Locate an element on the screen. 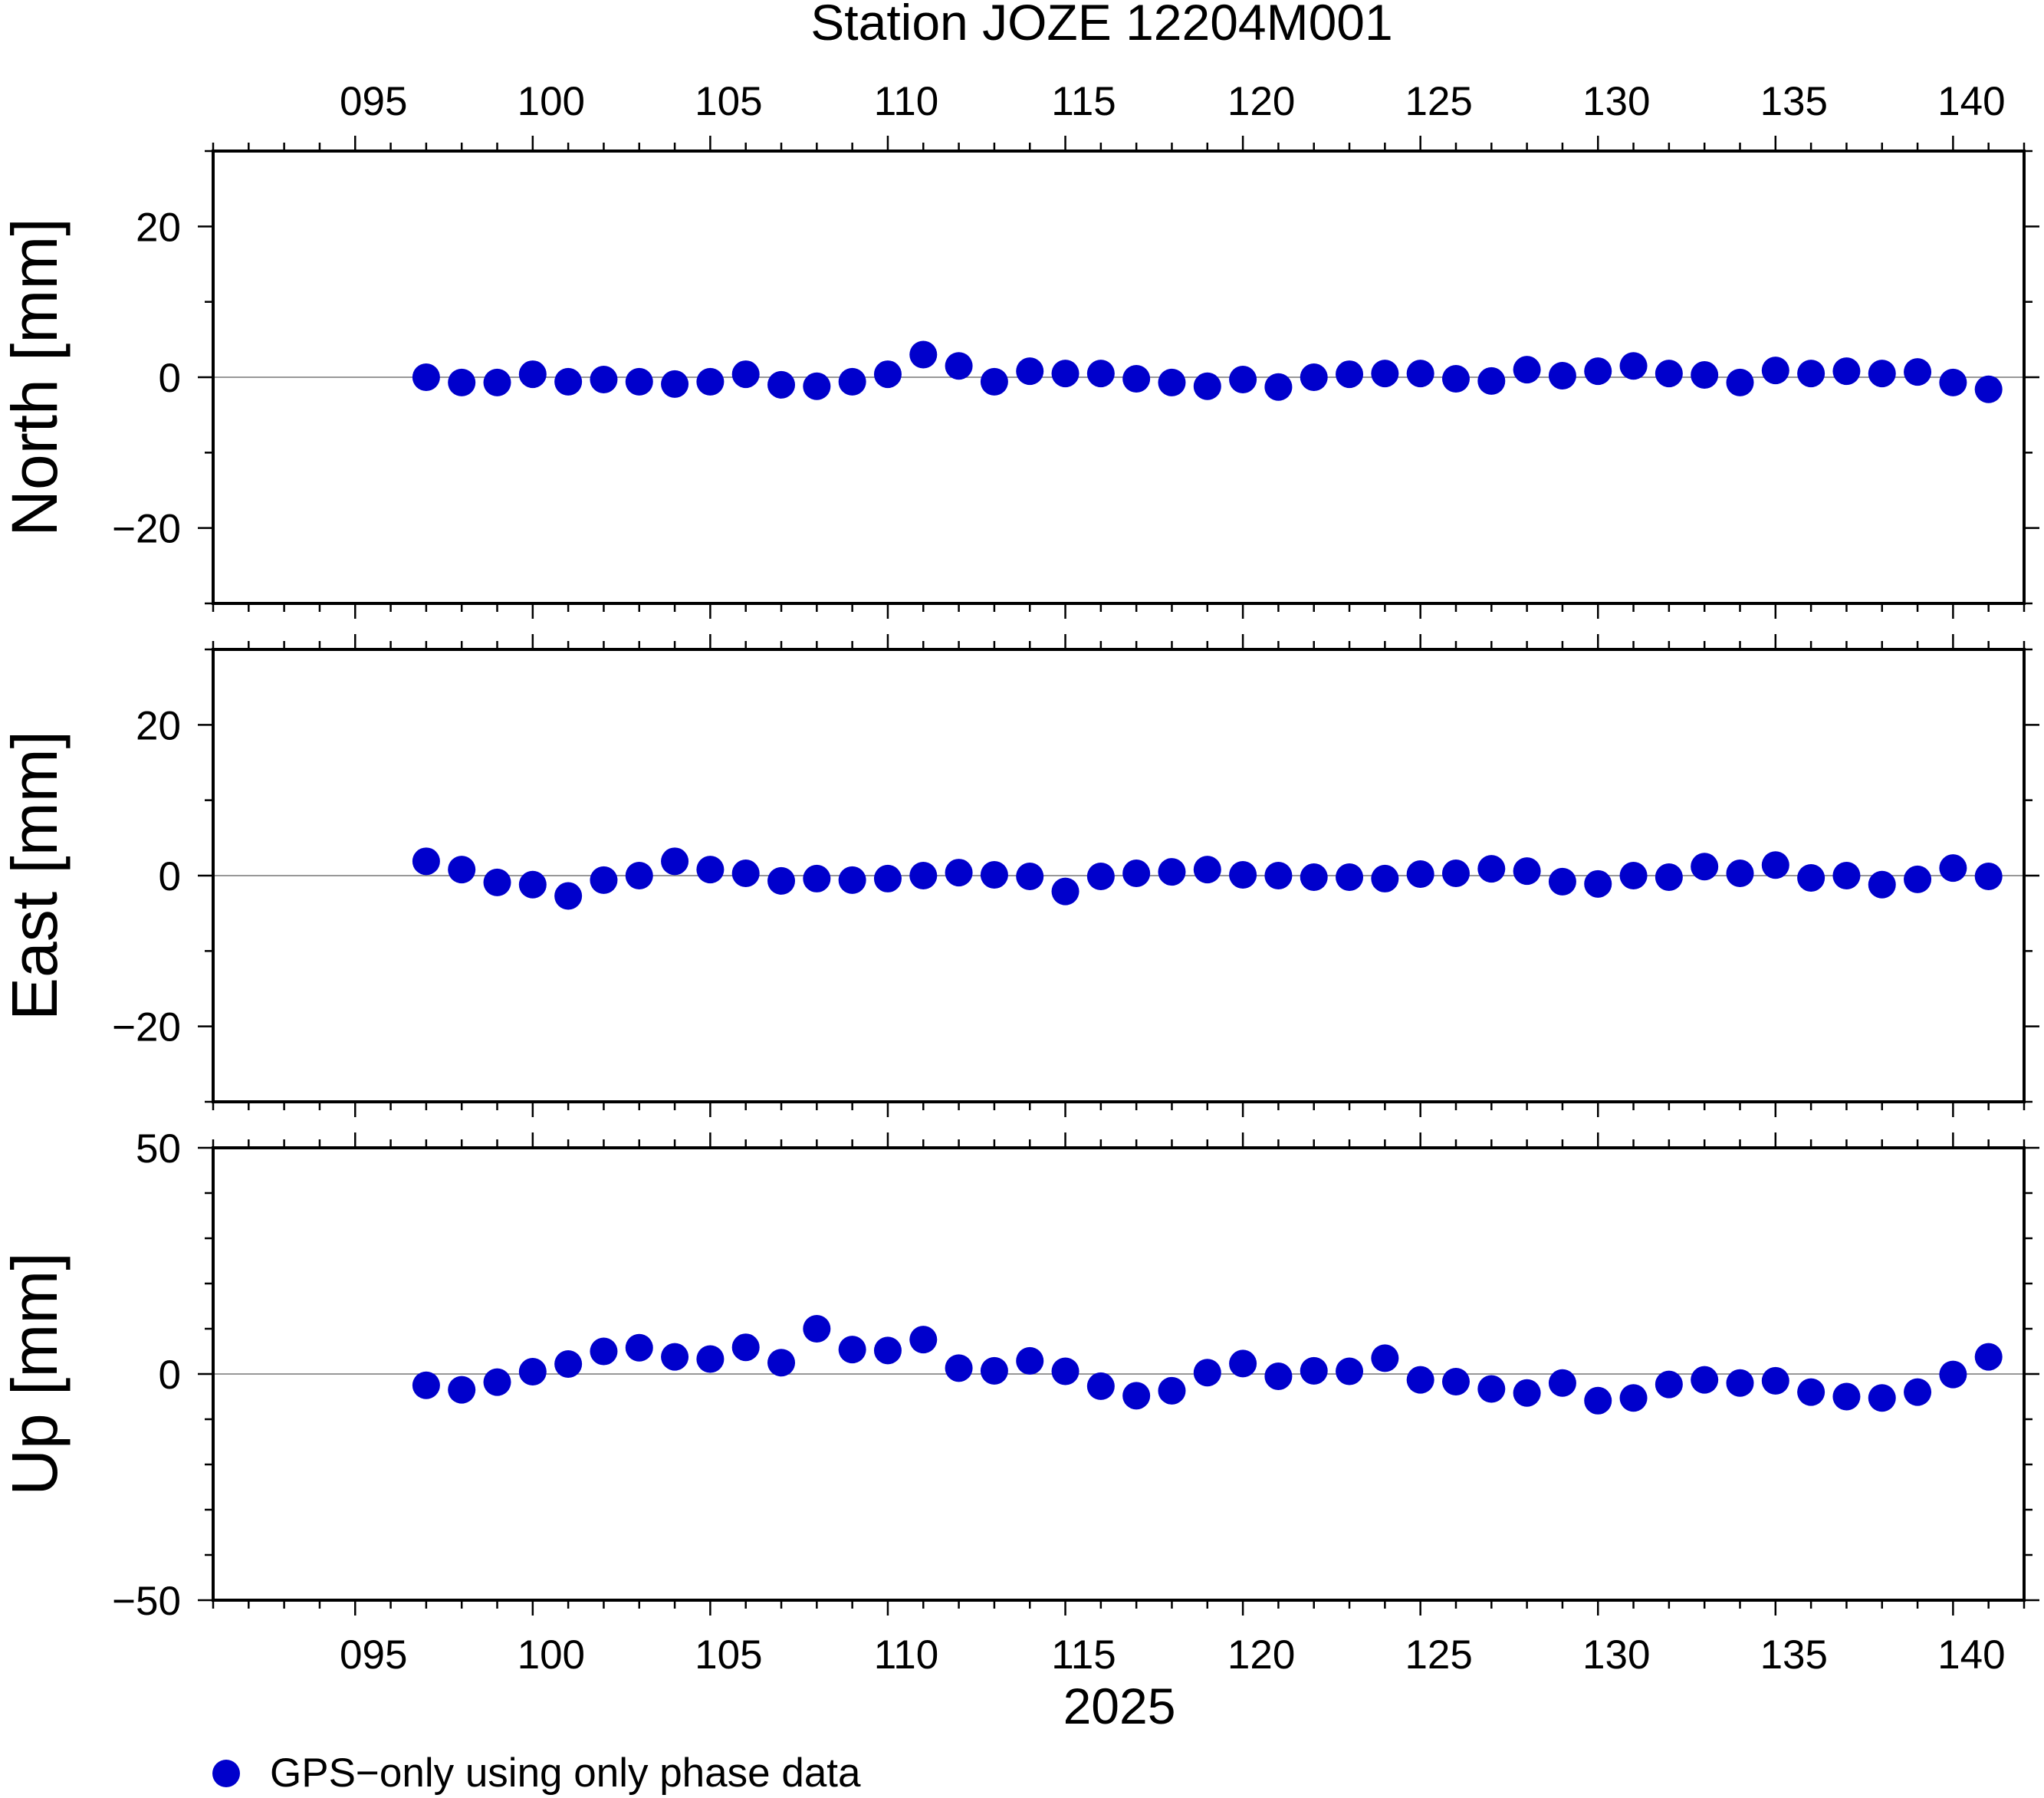  x-tick-label-top: 095 is located at coordinates (374, 101).